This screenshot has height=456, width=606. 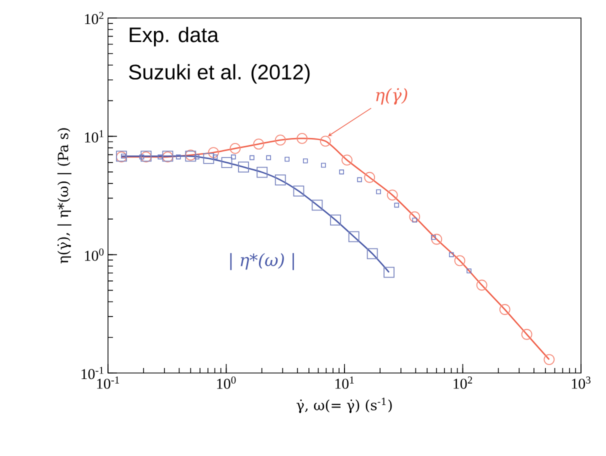 What do you see at coordinates (108, 382) in the screenshot?
I see `x-tick-label: 10$^{-1}$` at bounding box center [108, 382].